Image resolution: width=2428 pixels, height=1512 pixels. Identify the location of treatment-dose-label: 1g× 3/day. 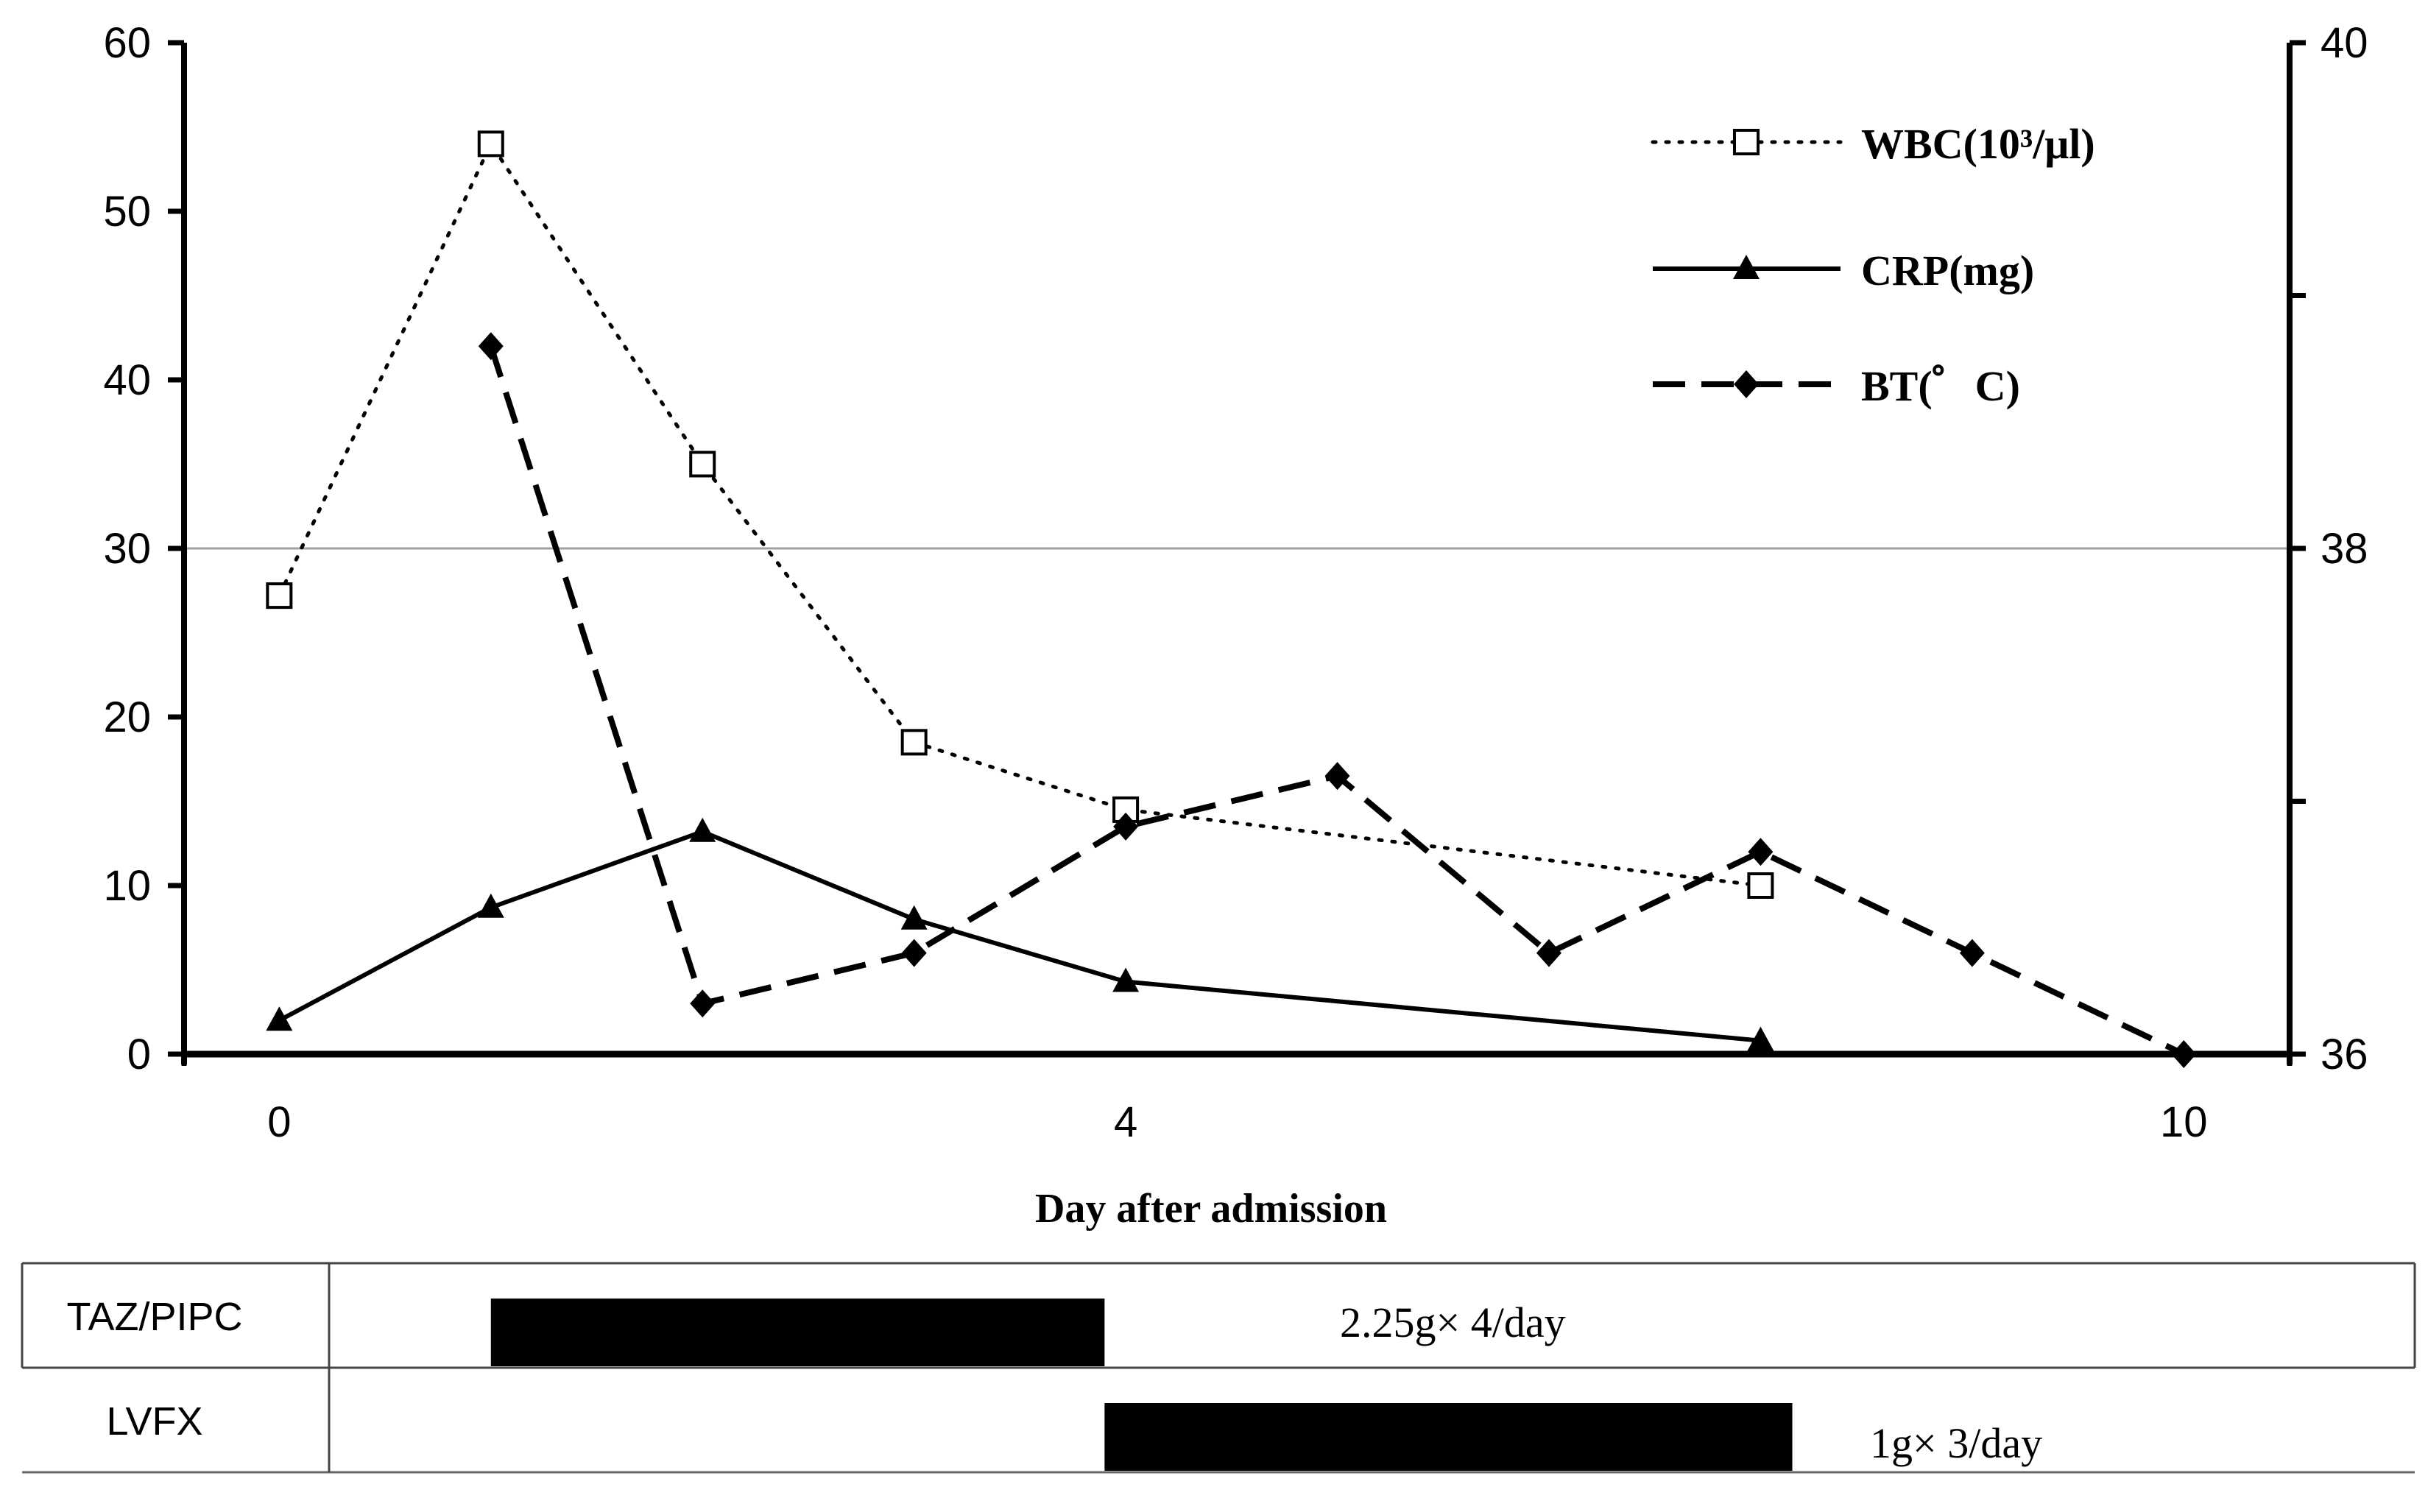
(1956, 1443).